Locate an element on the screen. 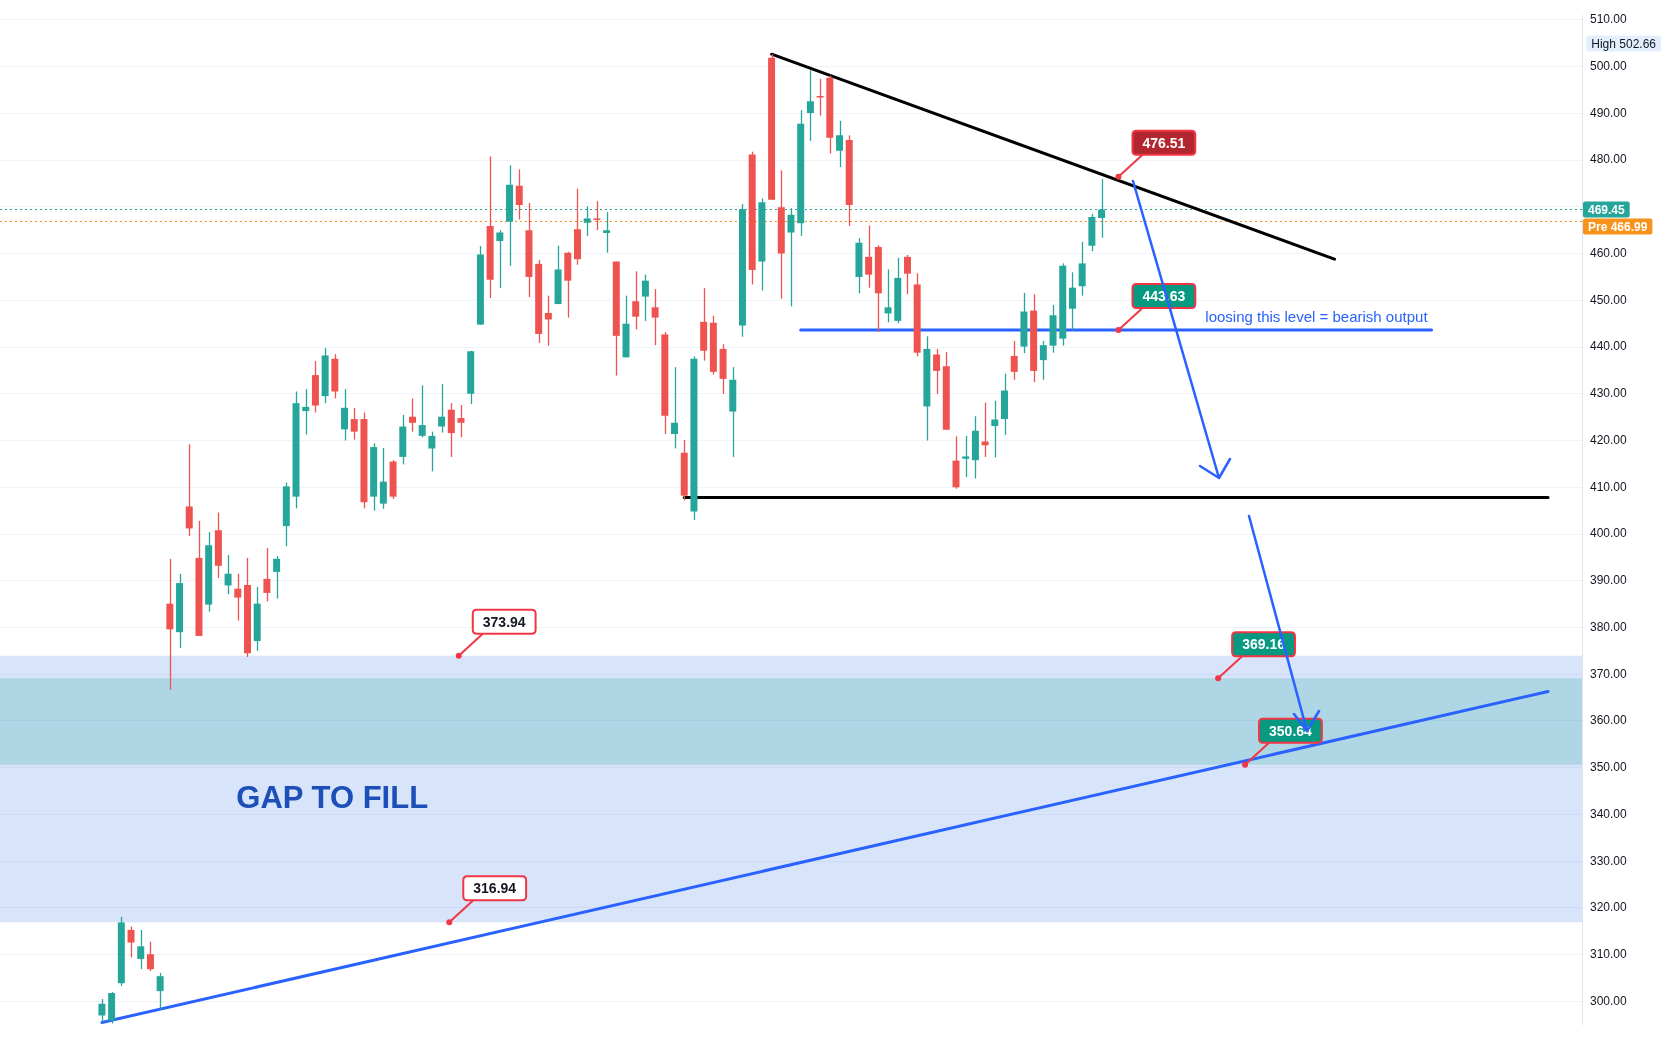 This screenshot has width=1665, height=1040. y-tick-label: 500.00 is located at coordinates (1609, 65).